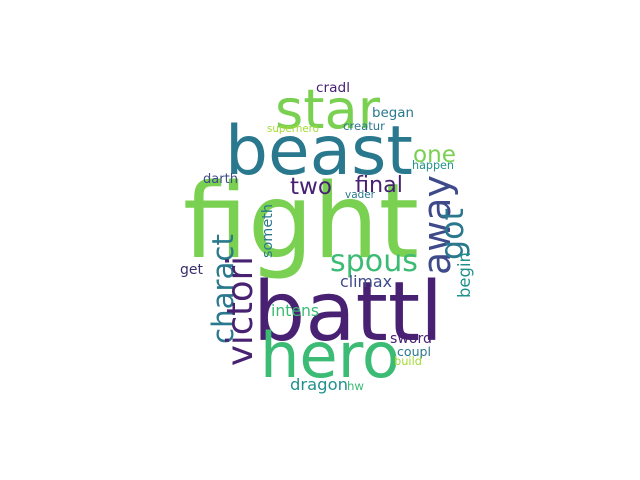  I want to click on word-battl: battl, so click(348, 312).